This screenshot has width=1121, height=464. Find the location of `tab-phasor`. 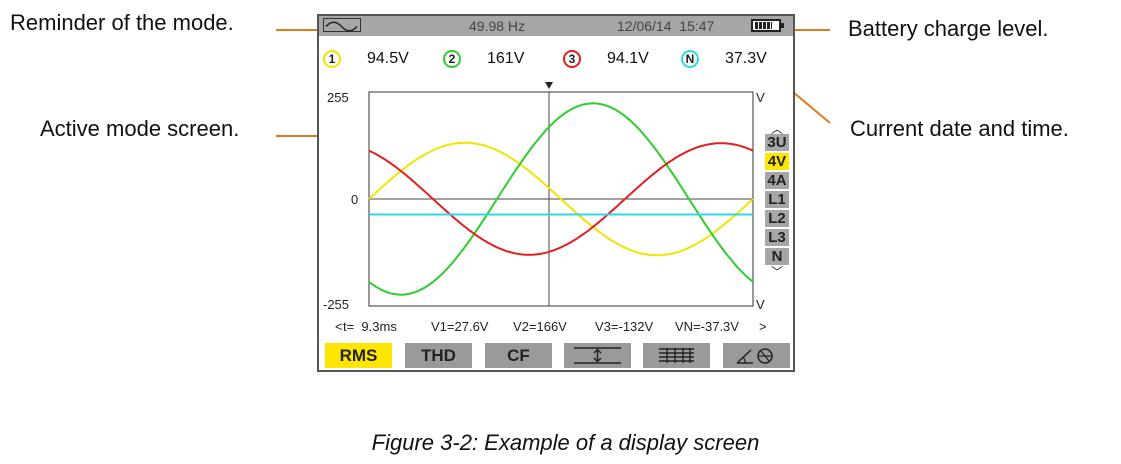

tab-phasor is located at coordinates (756, 355).